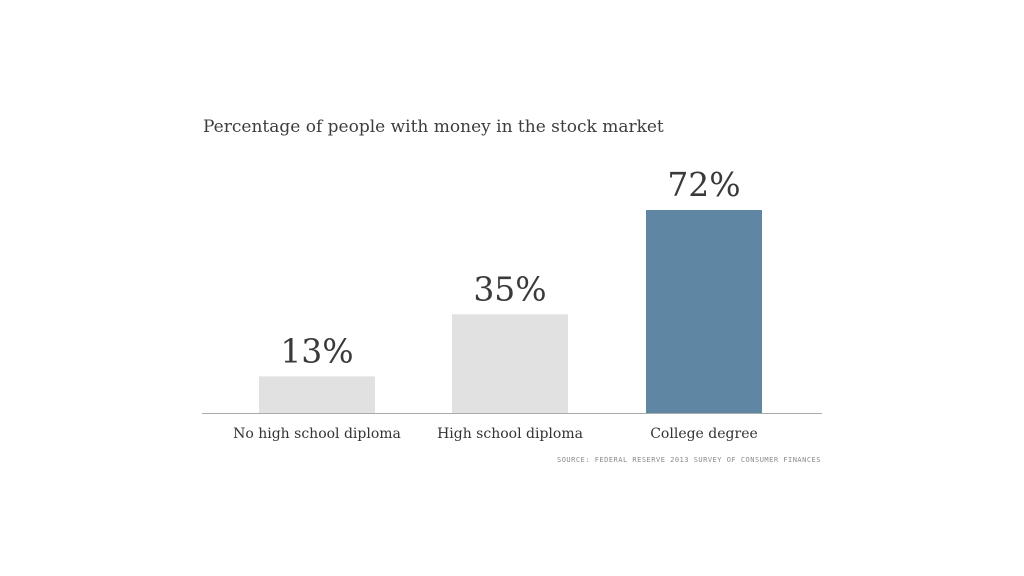  Describe the element at coordinates (509, 288) in the screenshot. I see `value-label-high-school-diploma: 35%` at that location.